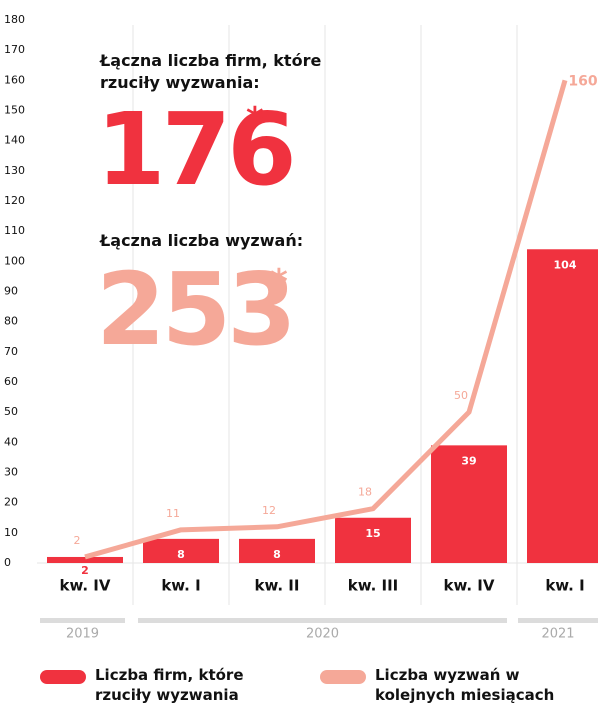  Describe the element at coordinates (196, 309) in the screenshot. I see `big-number: 253` at that location.